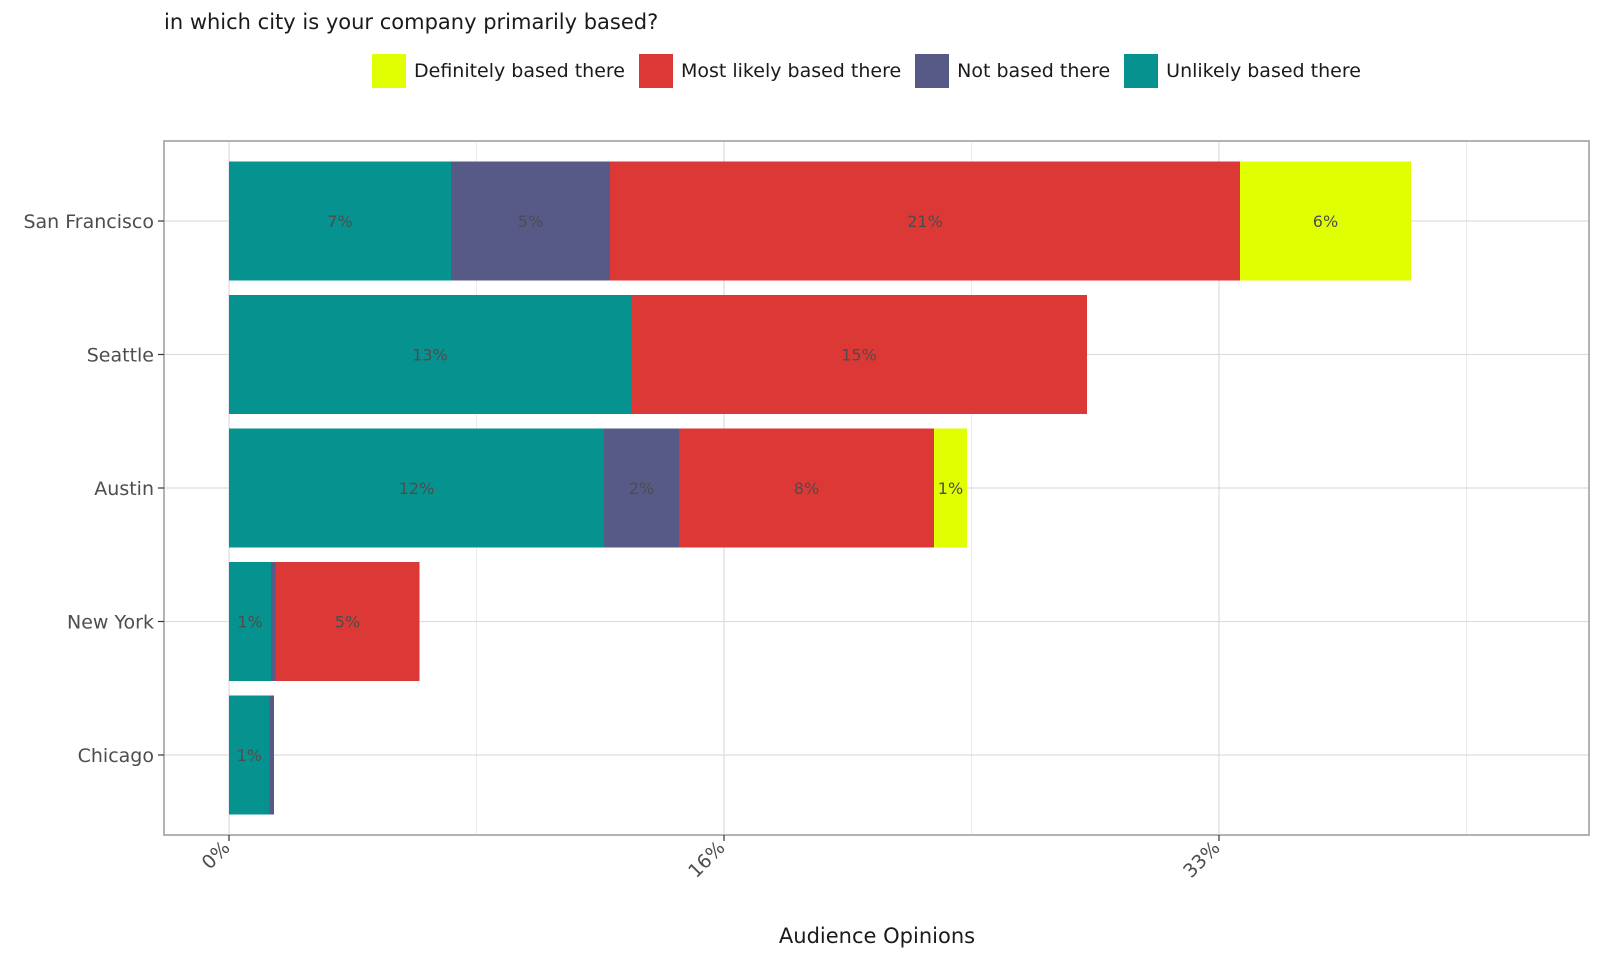 The width and height of the screenshot is (1600, 960). I want to click on legend-item-most-likely: Most likely based there, so click(770, 71).